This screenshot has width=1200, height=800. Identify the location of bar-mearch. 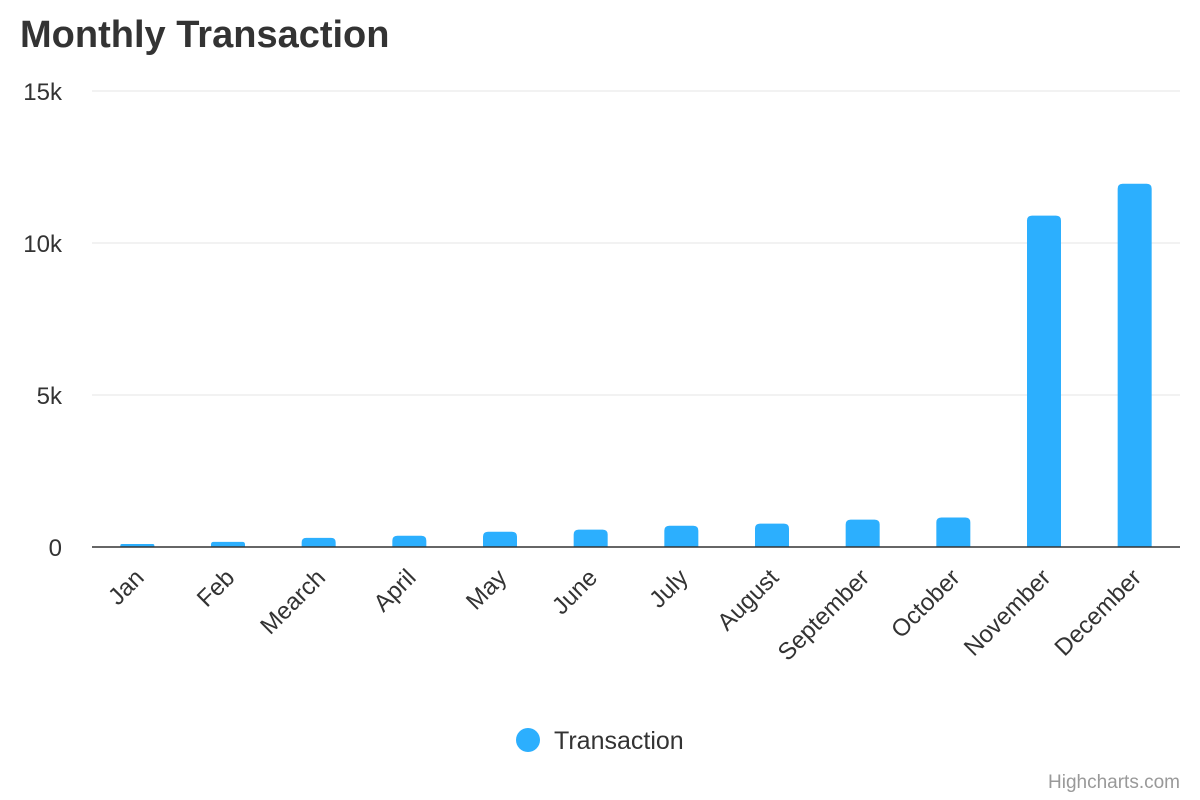
(318, 542).